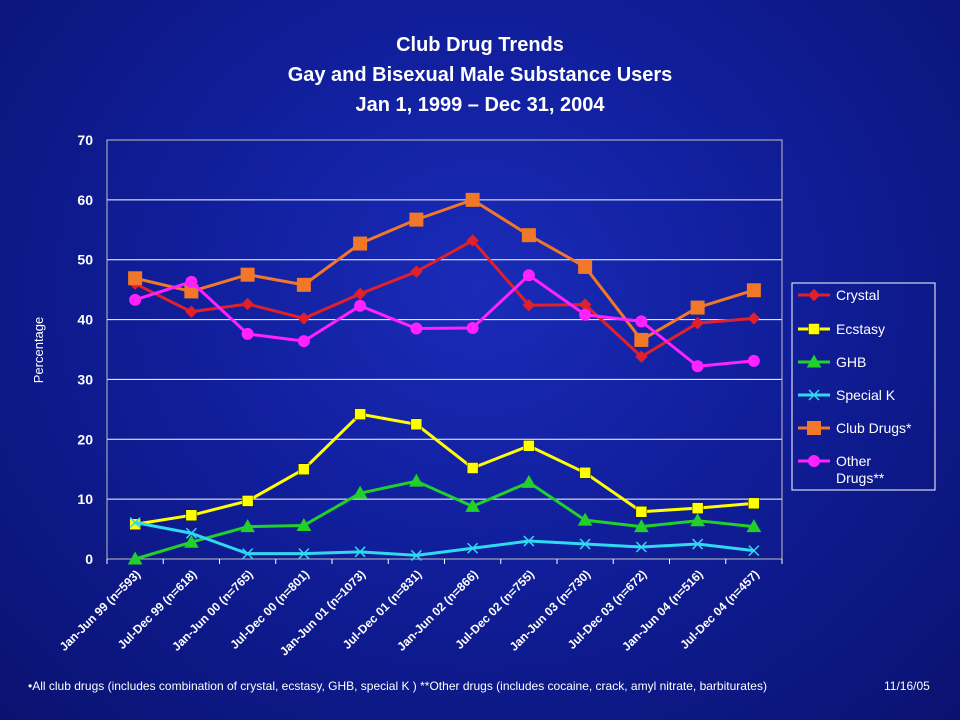 This screenshot has width=960, height=720. Describe the element at coordinates (866, 395) in the screenshot. I see `legend-label: Special K` at that location.